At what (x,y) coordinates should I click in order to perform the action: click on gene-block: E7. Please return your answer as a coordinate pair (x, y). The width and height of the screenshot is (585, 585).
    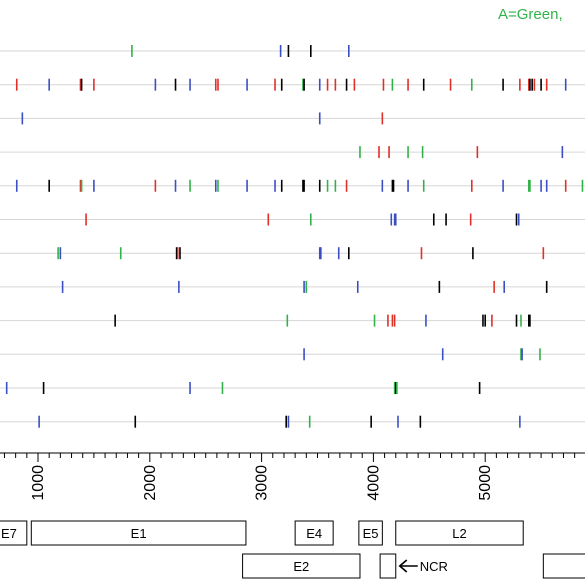
    Looking at the image, I should click on (14, 533).